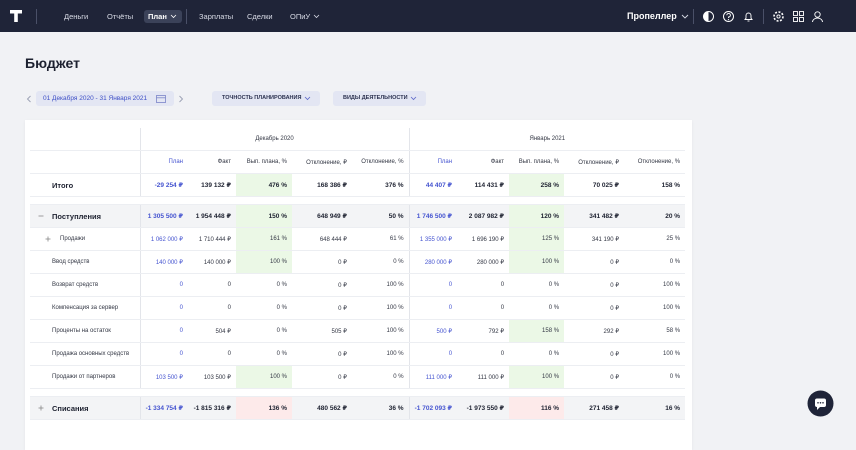 The width and height of the screenshot is (856, 450). Describe the element at coordinates (105, 98) in the screenshot. I see `date-range-picker: 01 Декабря 2020 - 31 Января 2021` at that location.